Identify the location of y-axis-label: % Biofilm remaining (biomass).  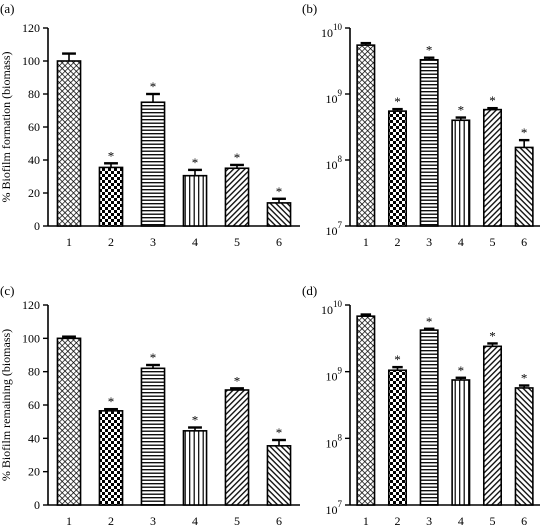
(6, 405).